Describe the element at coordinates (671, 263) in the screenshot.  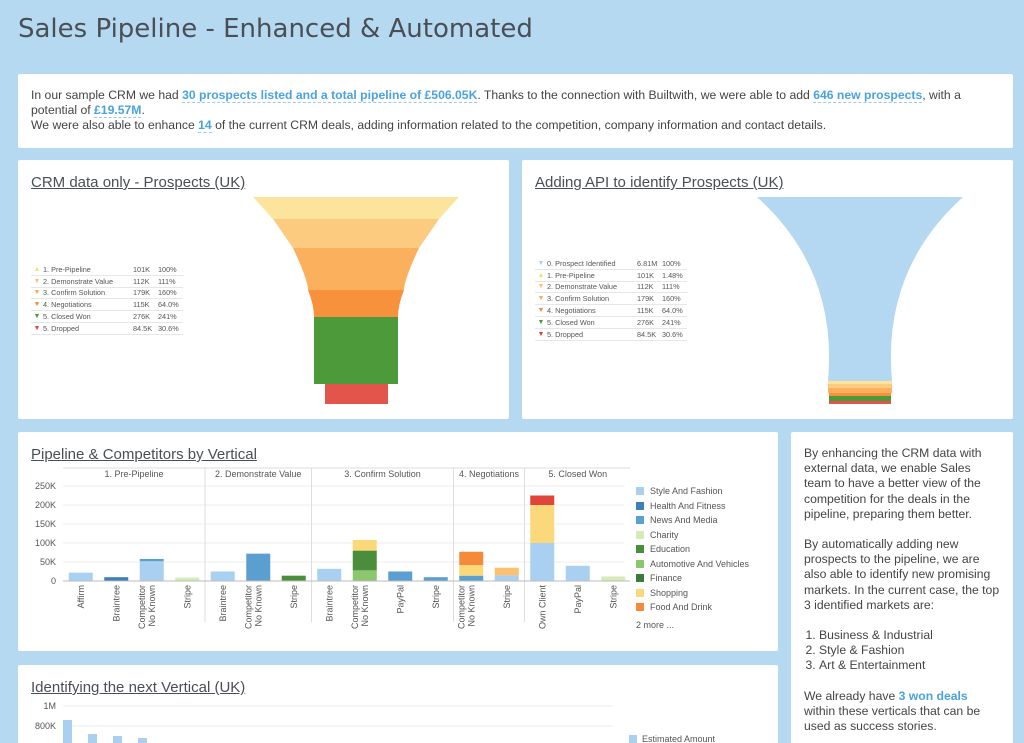
I see `stage-percent: 100%` at that location.